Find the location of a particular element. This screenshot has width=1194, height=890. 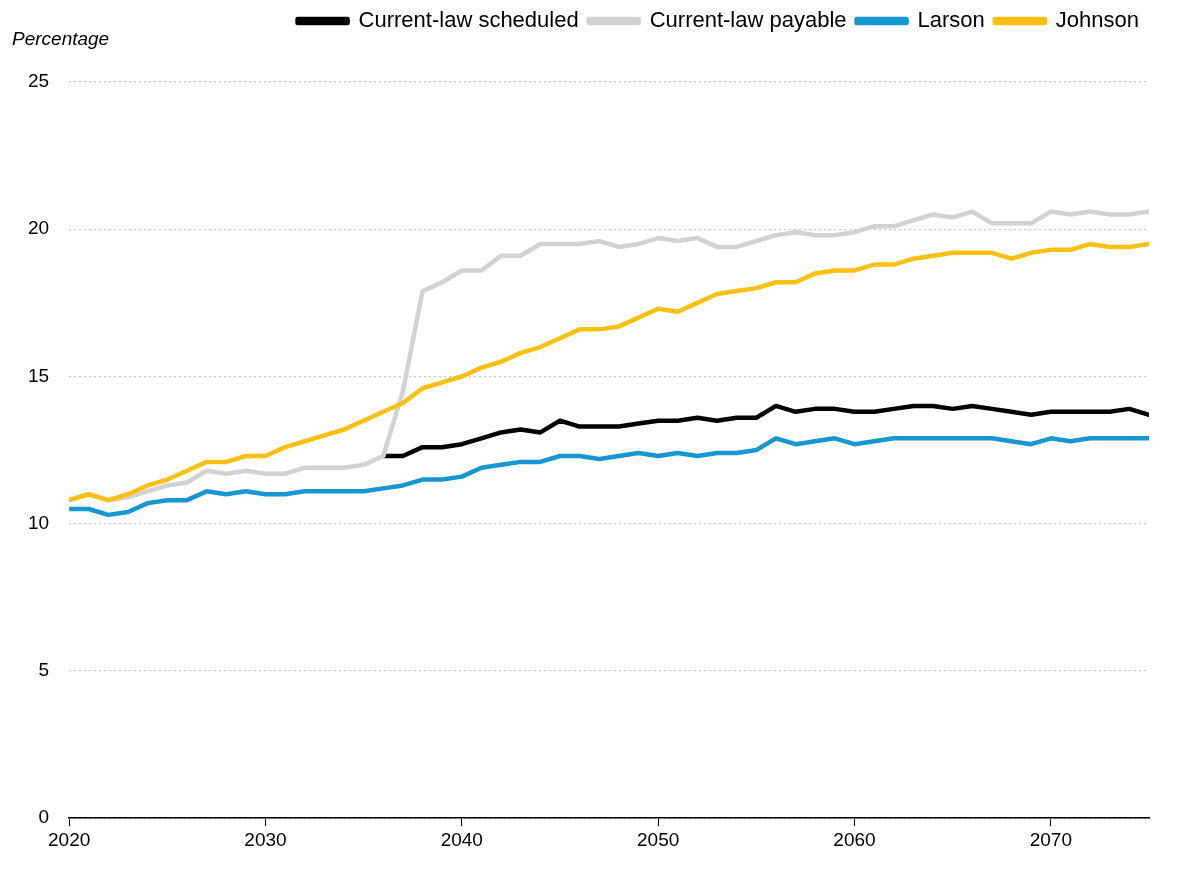

legend-label: Current-law payable is located at coordinates (748, 20).